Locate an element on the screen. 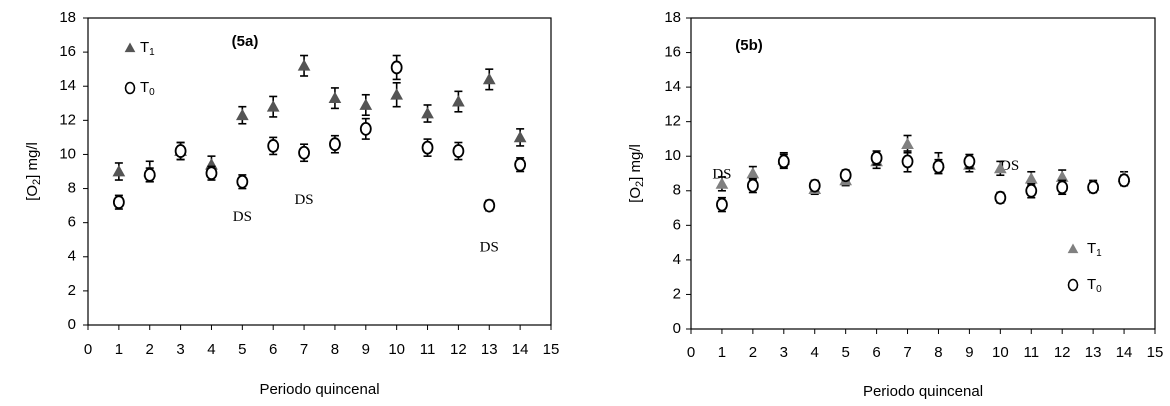 Image resolution: width=1170 pixels, height=406 pixels. x-tick-label: 3 is located at coordinates (784, 352).